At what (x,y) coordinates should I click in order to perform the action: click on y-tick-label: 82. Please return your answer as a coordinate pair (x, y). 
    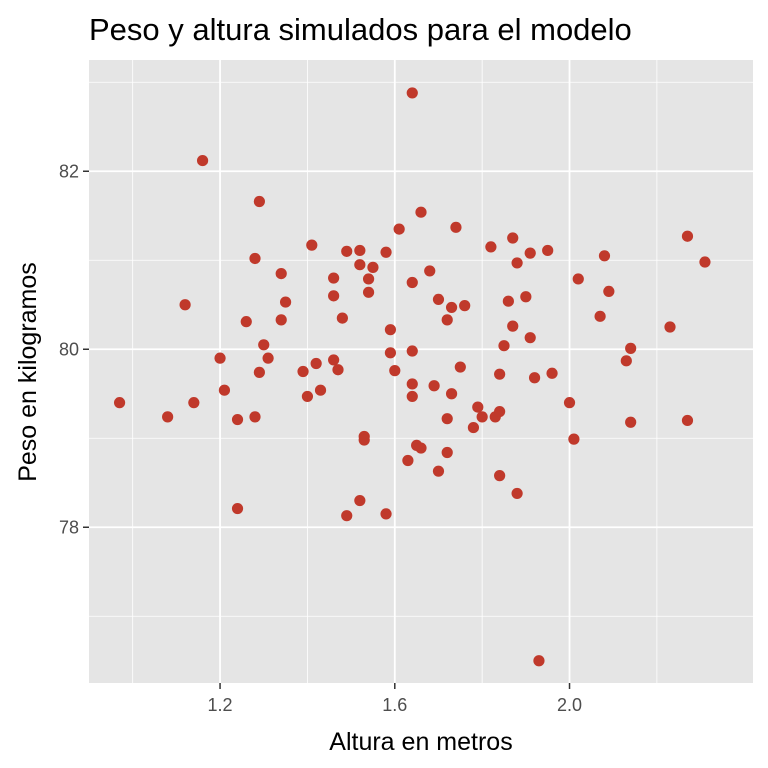
    Looking at the image, I should click on (69, 171).